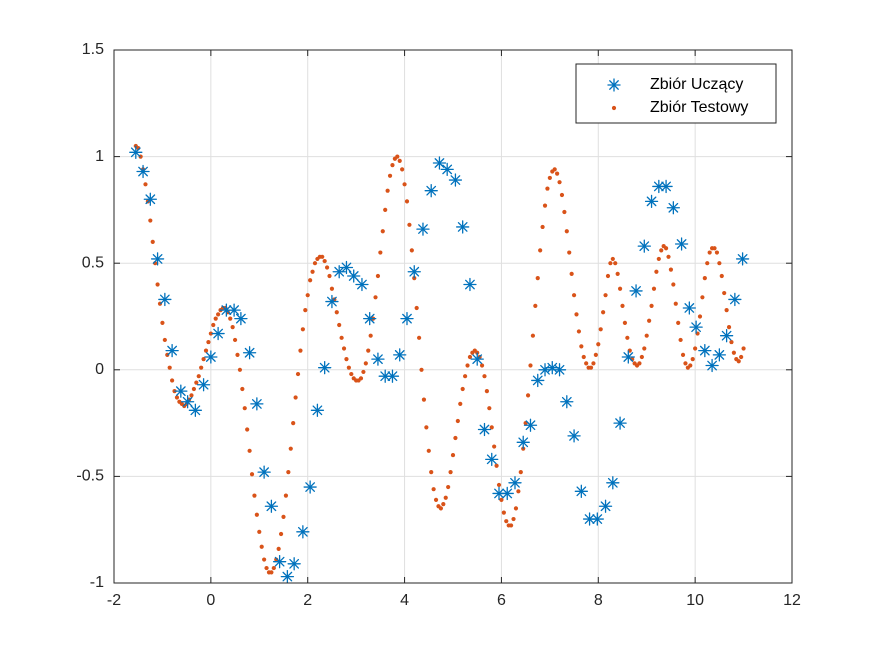 The image size is (875, 656). What do you see at coordinates (114, 600) in the screenshot?
I see `x-tick-label: -2` at bounding box center [114, 600].